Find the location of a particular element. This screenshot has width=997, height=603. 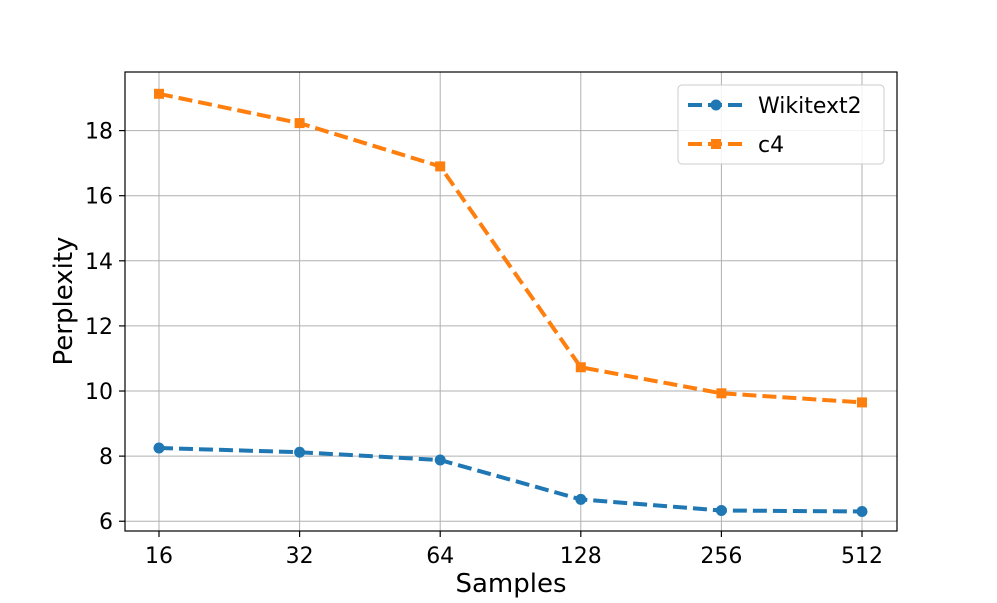

legend-label-c4: c4 is located at coordinates (771, 145).